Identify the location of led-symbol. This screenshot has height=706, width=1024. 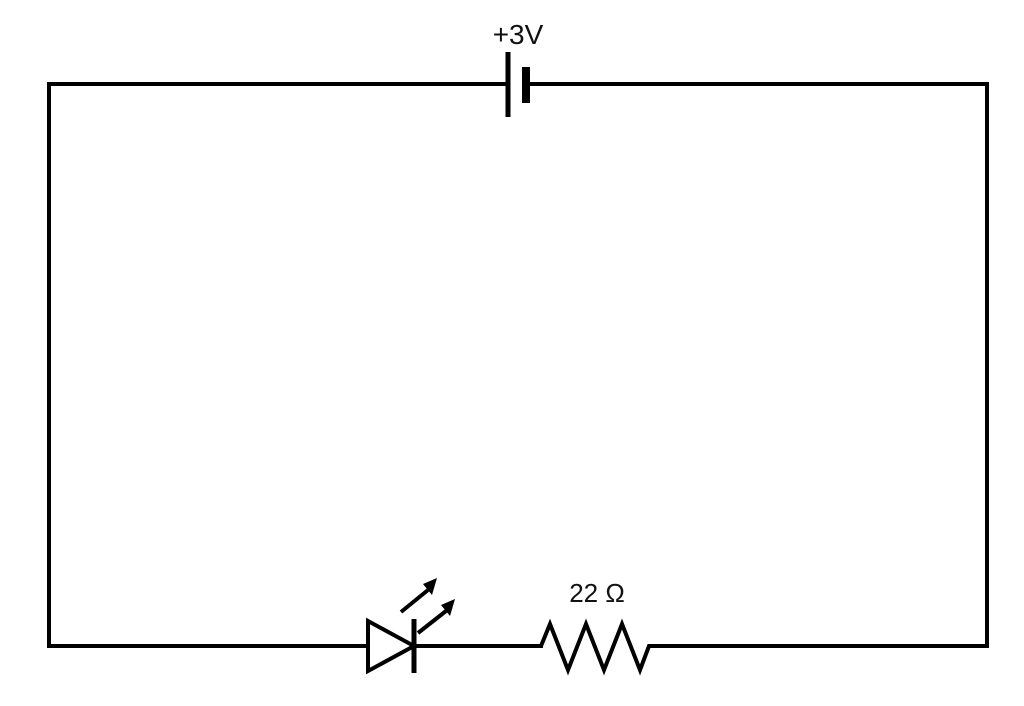
(410, 626).